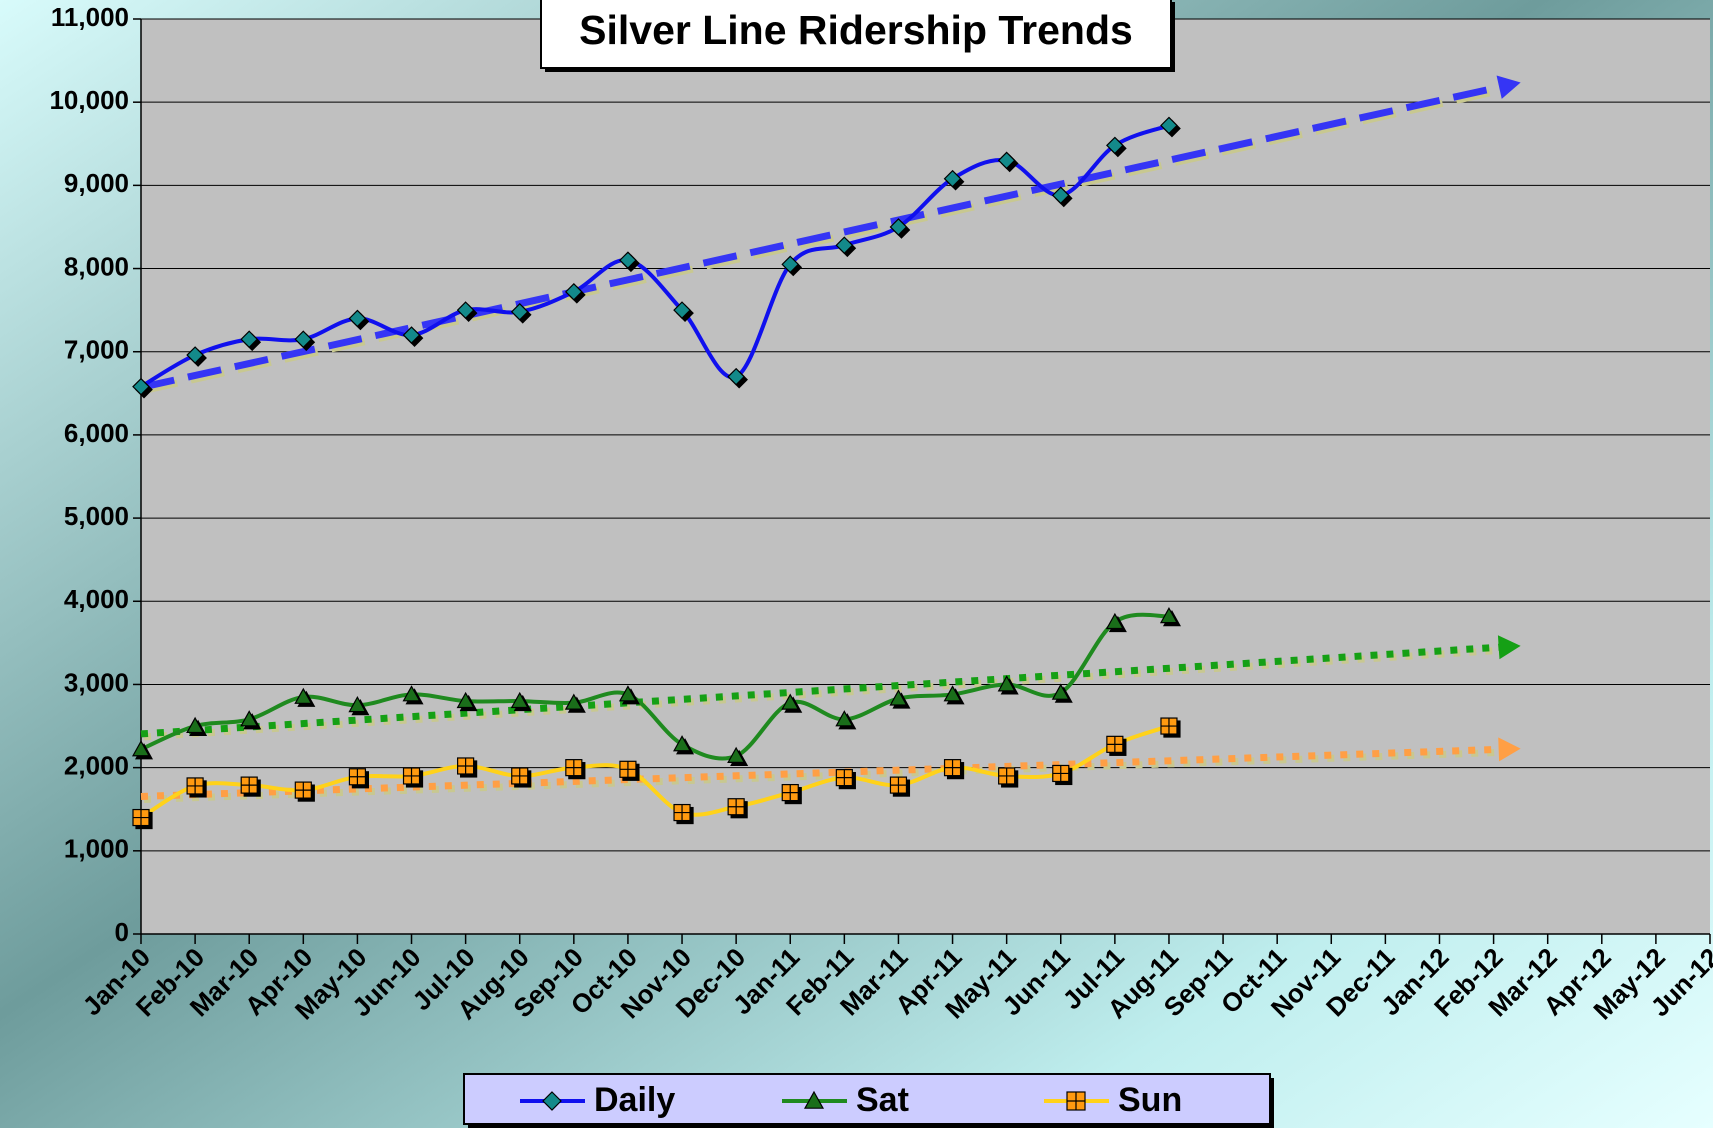  I want to click on y-tick-label: 7,000, so click(96, 350).